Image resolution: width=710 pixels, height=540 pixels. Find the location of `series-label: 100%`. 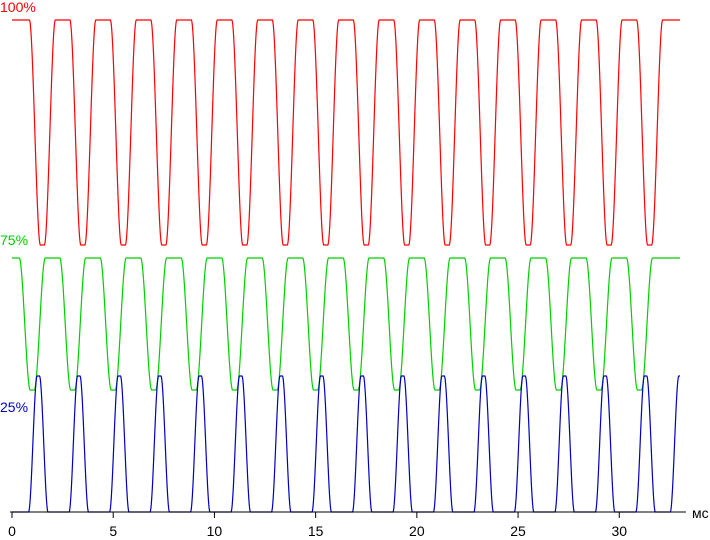

series-label: 100% is located at coordinates (18, 7).